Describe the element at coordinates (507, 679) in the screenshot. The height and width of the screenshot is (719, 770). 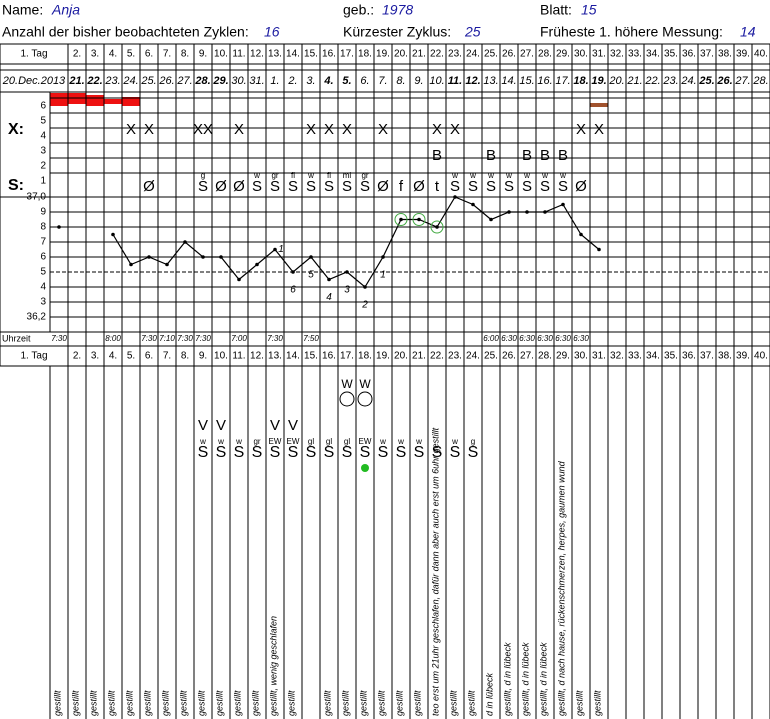
I see `note: gestillt, d in lübeck` at that location.